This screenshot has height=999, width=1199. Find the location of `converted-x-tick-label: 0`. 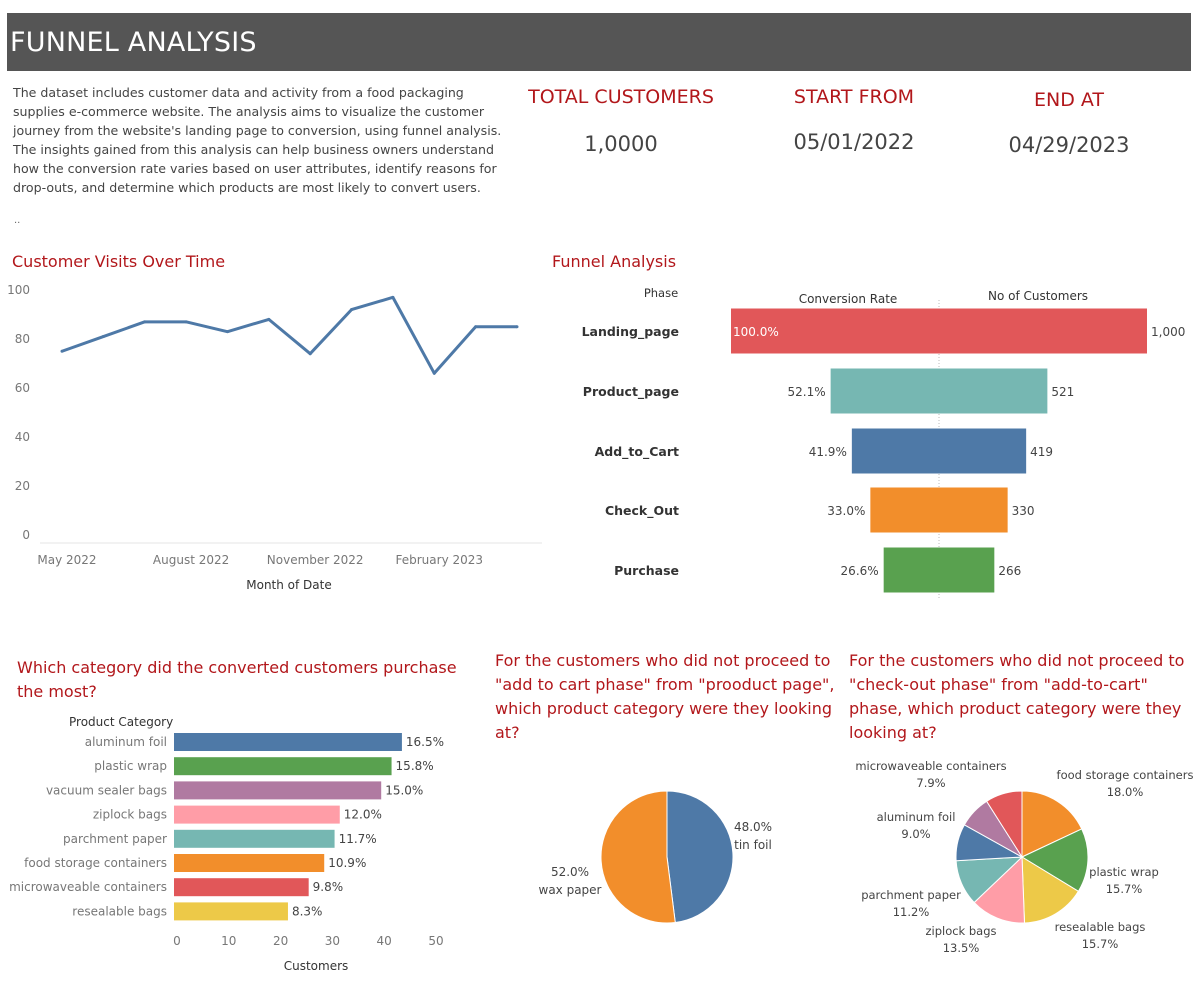

converted-x-tick-label: 0 is located at coordinates (177, 941).